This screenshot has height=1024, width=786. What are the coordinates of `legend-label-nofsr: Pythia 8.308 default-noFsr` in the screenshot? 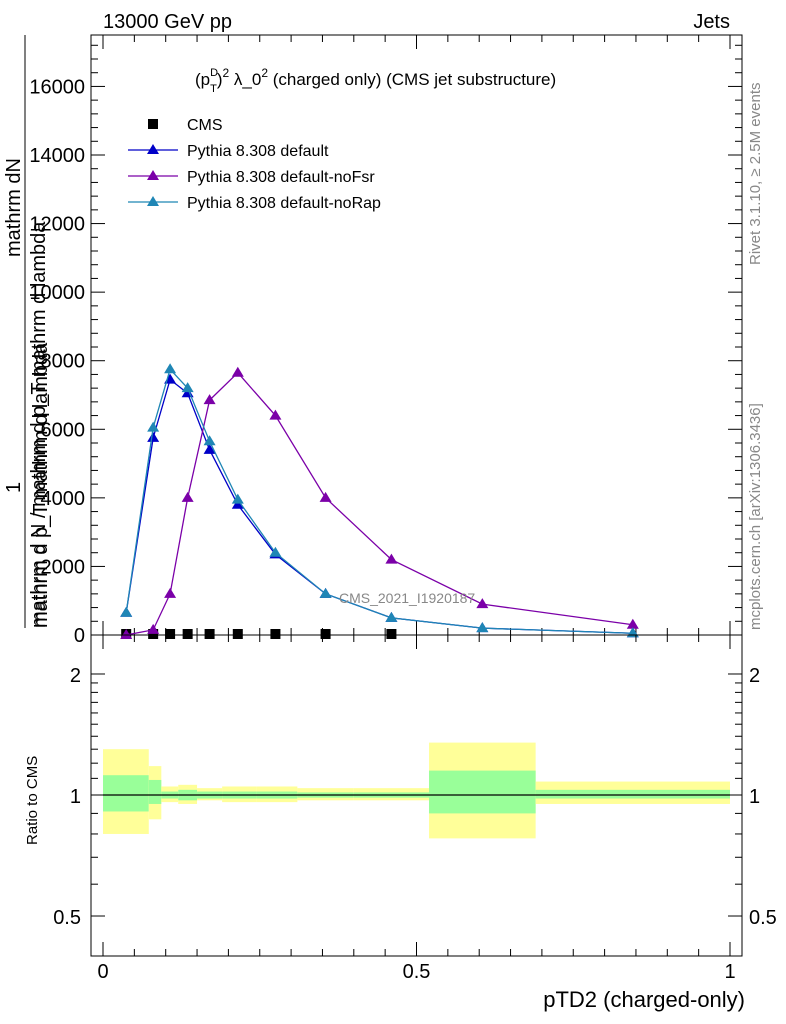 It's located at (281, 177).